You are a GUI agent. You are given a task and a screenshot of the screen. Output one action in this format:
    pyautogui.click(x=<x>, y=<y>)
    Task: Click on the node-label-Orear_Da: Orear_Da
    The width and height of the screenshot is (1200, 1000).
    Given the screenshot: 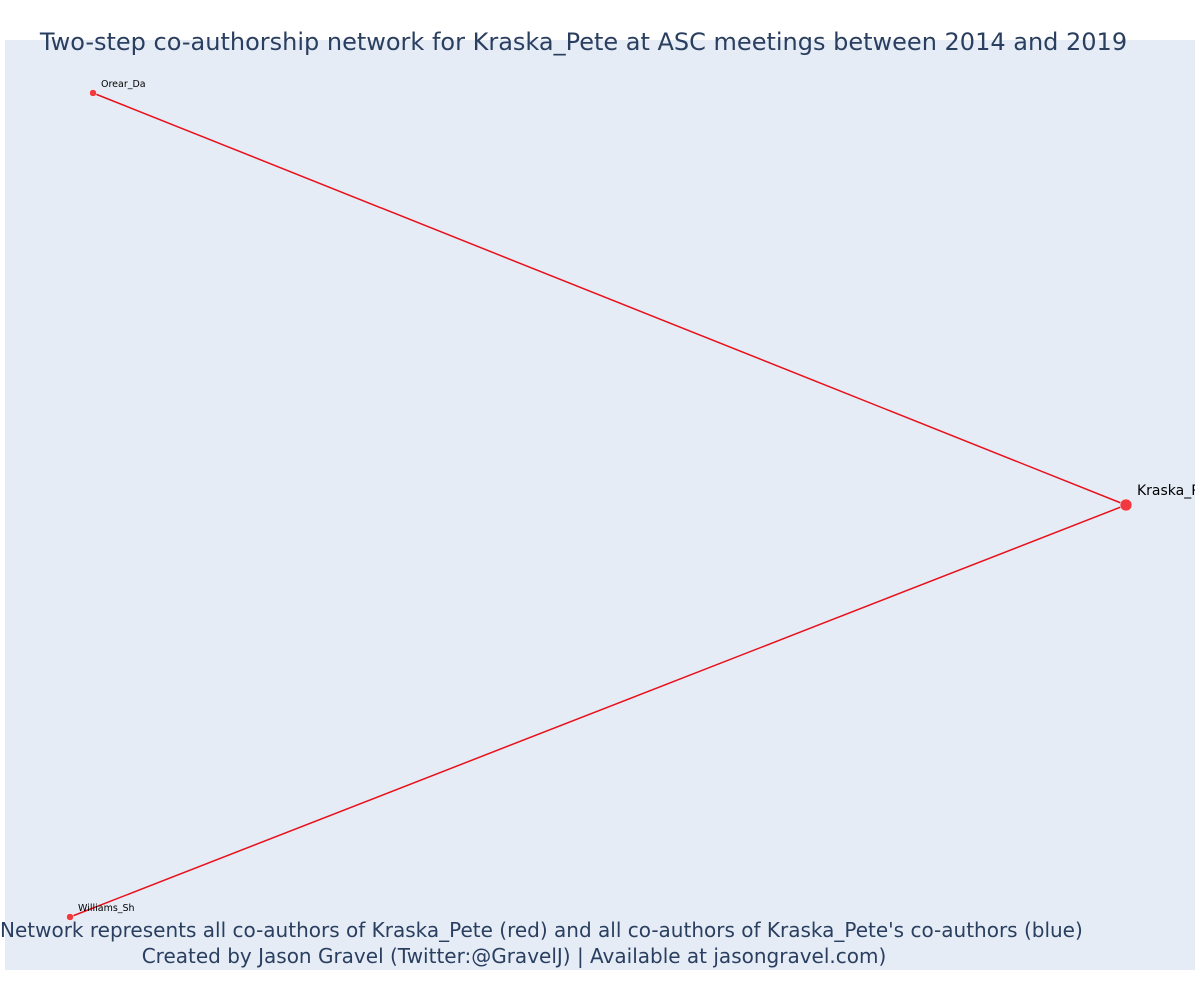 What is the action you would take?
    pyautogui.click(x=123, y=84)
    